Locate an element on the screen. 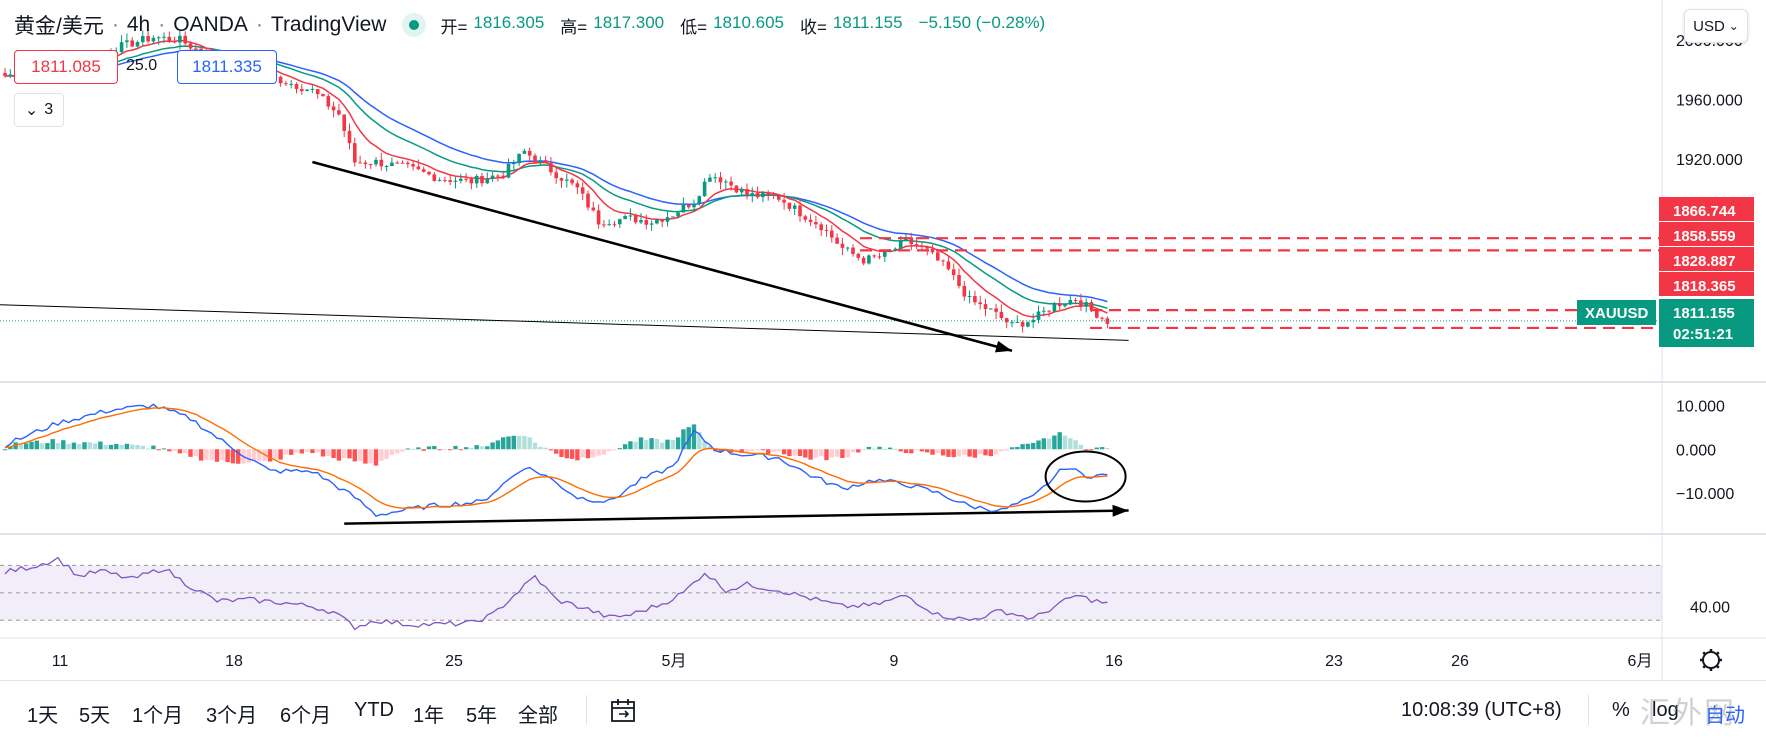 The height and width of the screenshot is (743, 1766). range-button-1y: 1年 is located at coordinates (429, 716).